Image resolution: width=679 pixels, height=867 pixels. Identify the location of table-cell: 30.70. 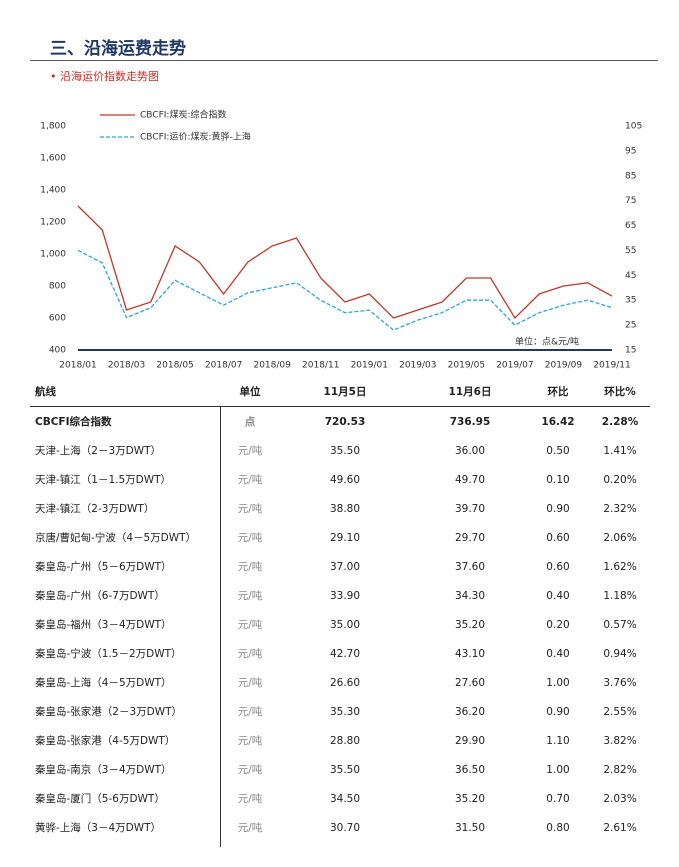
(345, 828).